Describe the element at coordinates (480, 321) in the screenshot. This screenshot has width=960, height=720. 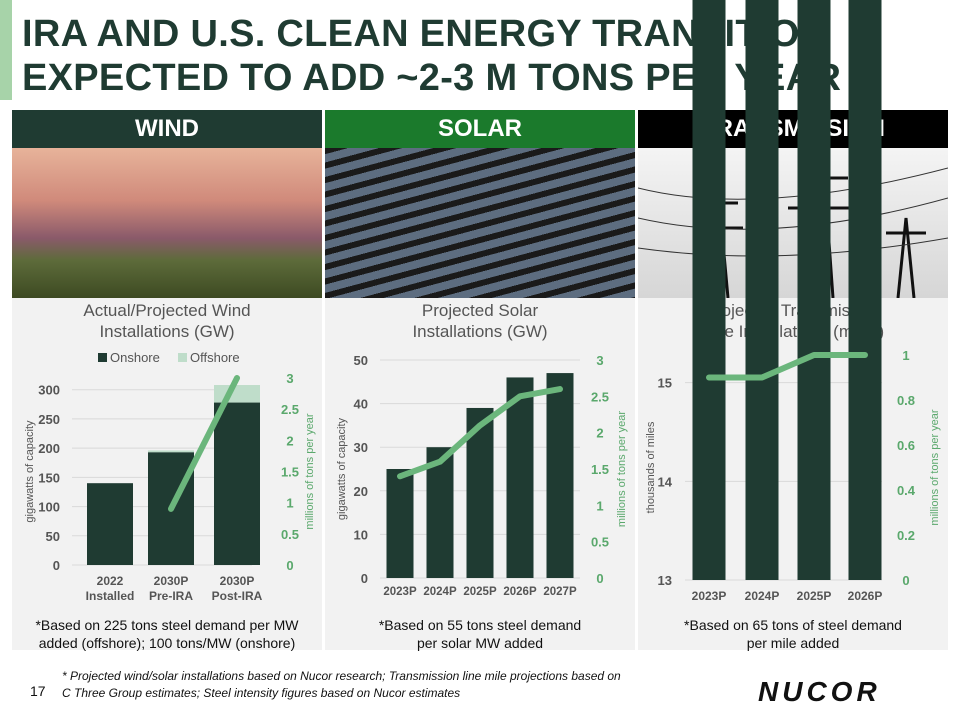
I see `solar-chart-title: Projected Solar Installations (GW)` at that location.